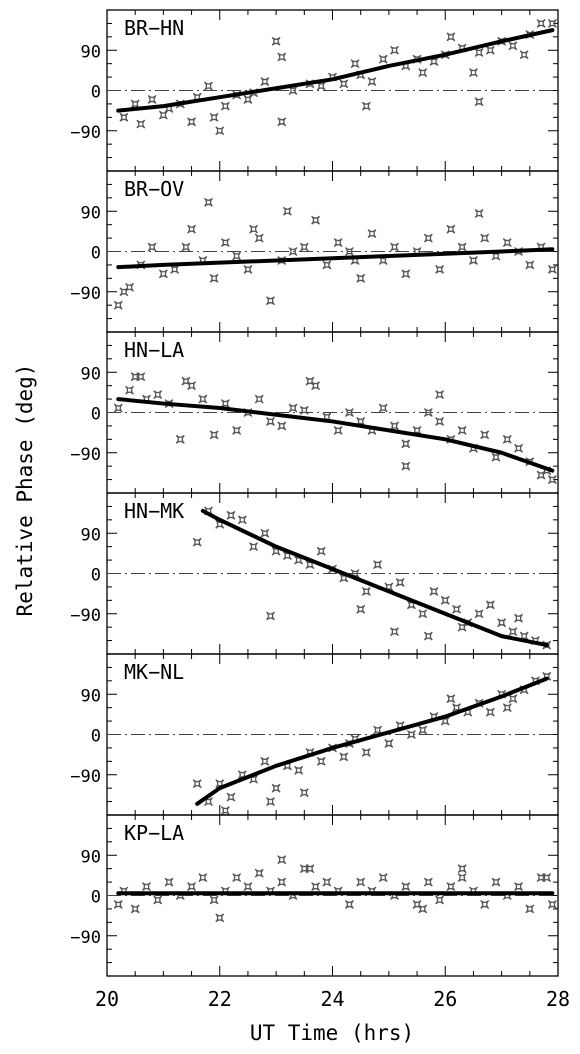 The height and width of the screenshot is (1054, 580). What do you see at coordinates (154, 28) in the screenshot?
I see `panel-label: BR−HN` at bounding box center [154, 28].